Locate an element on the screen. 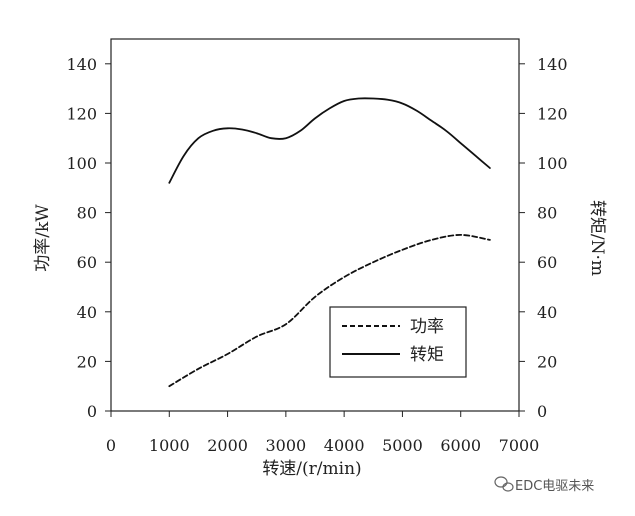  watermark-text: EDC电驱未来 is located at coordinates (554, 486).